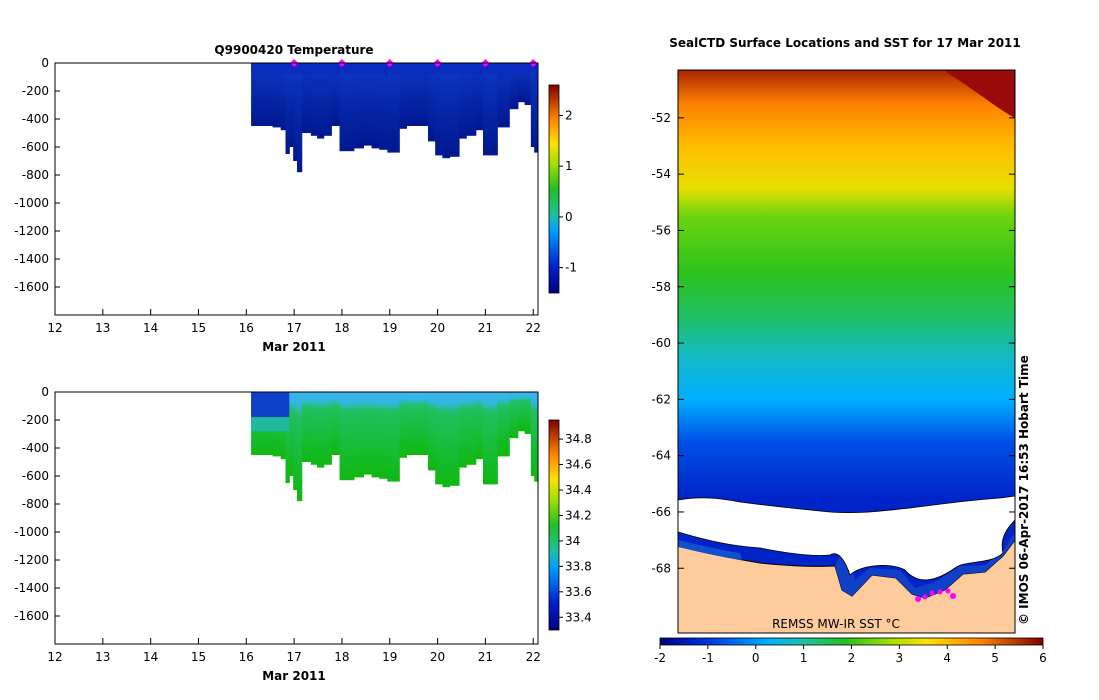 This screenshot has height=700, width=1099. What do you see at coordinates (294, 347) in the screenshot?
I see `temperature-x-axis-label: Mar 2011` at bounding box center [294, 347].